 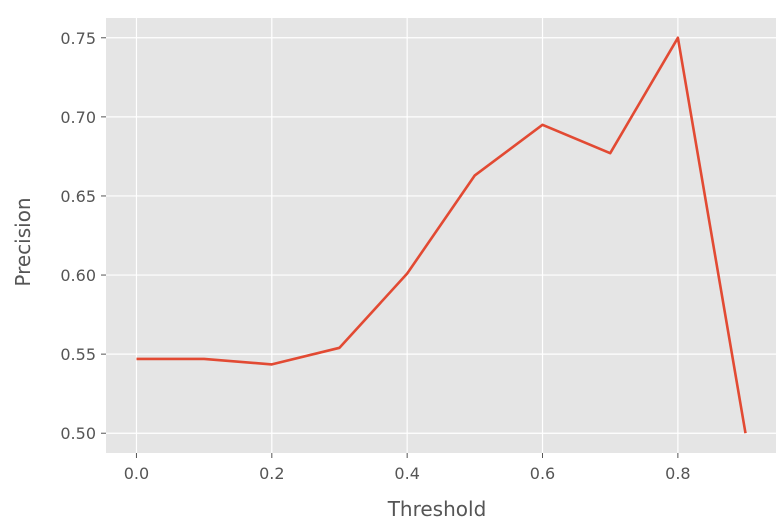 What do you see at coordinates (78, 196) in the screenshot?
I see `y-tick-label: 0.65` at bounding box center [78, 196].